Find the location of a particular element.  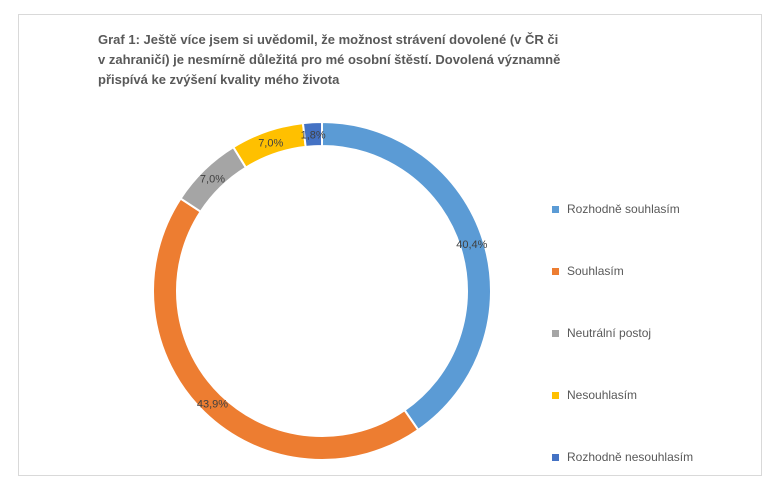

legend-label: Rozhodně souhlasím is located at coordinates (623, 209).